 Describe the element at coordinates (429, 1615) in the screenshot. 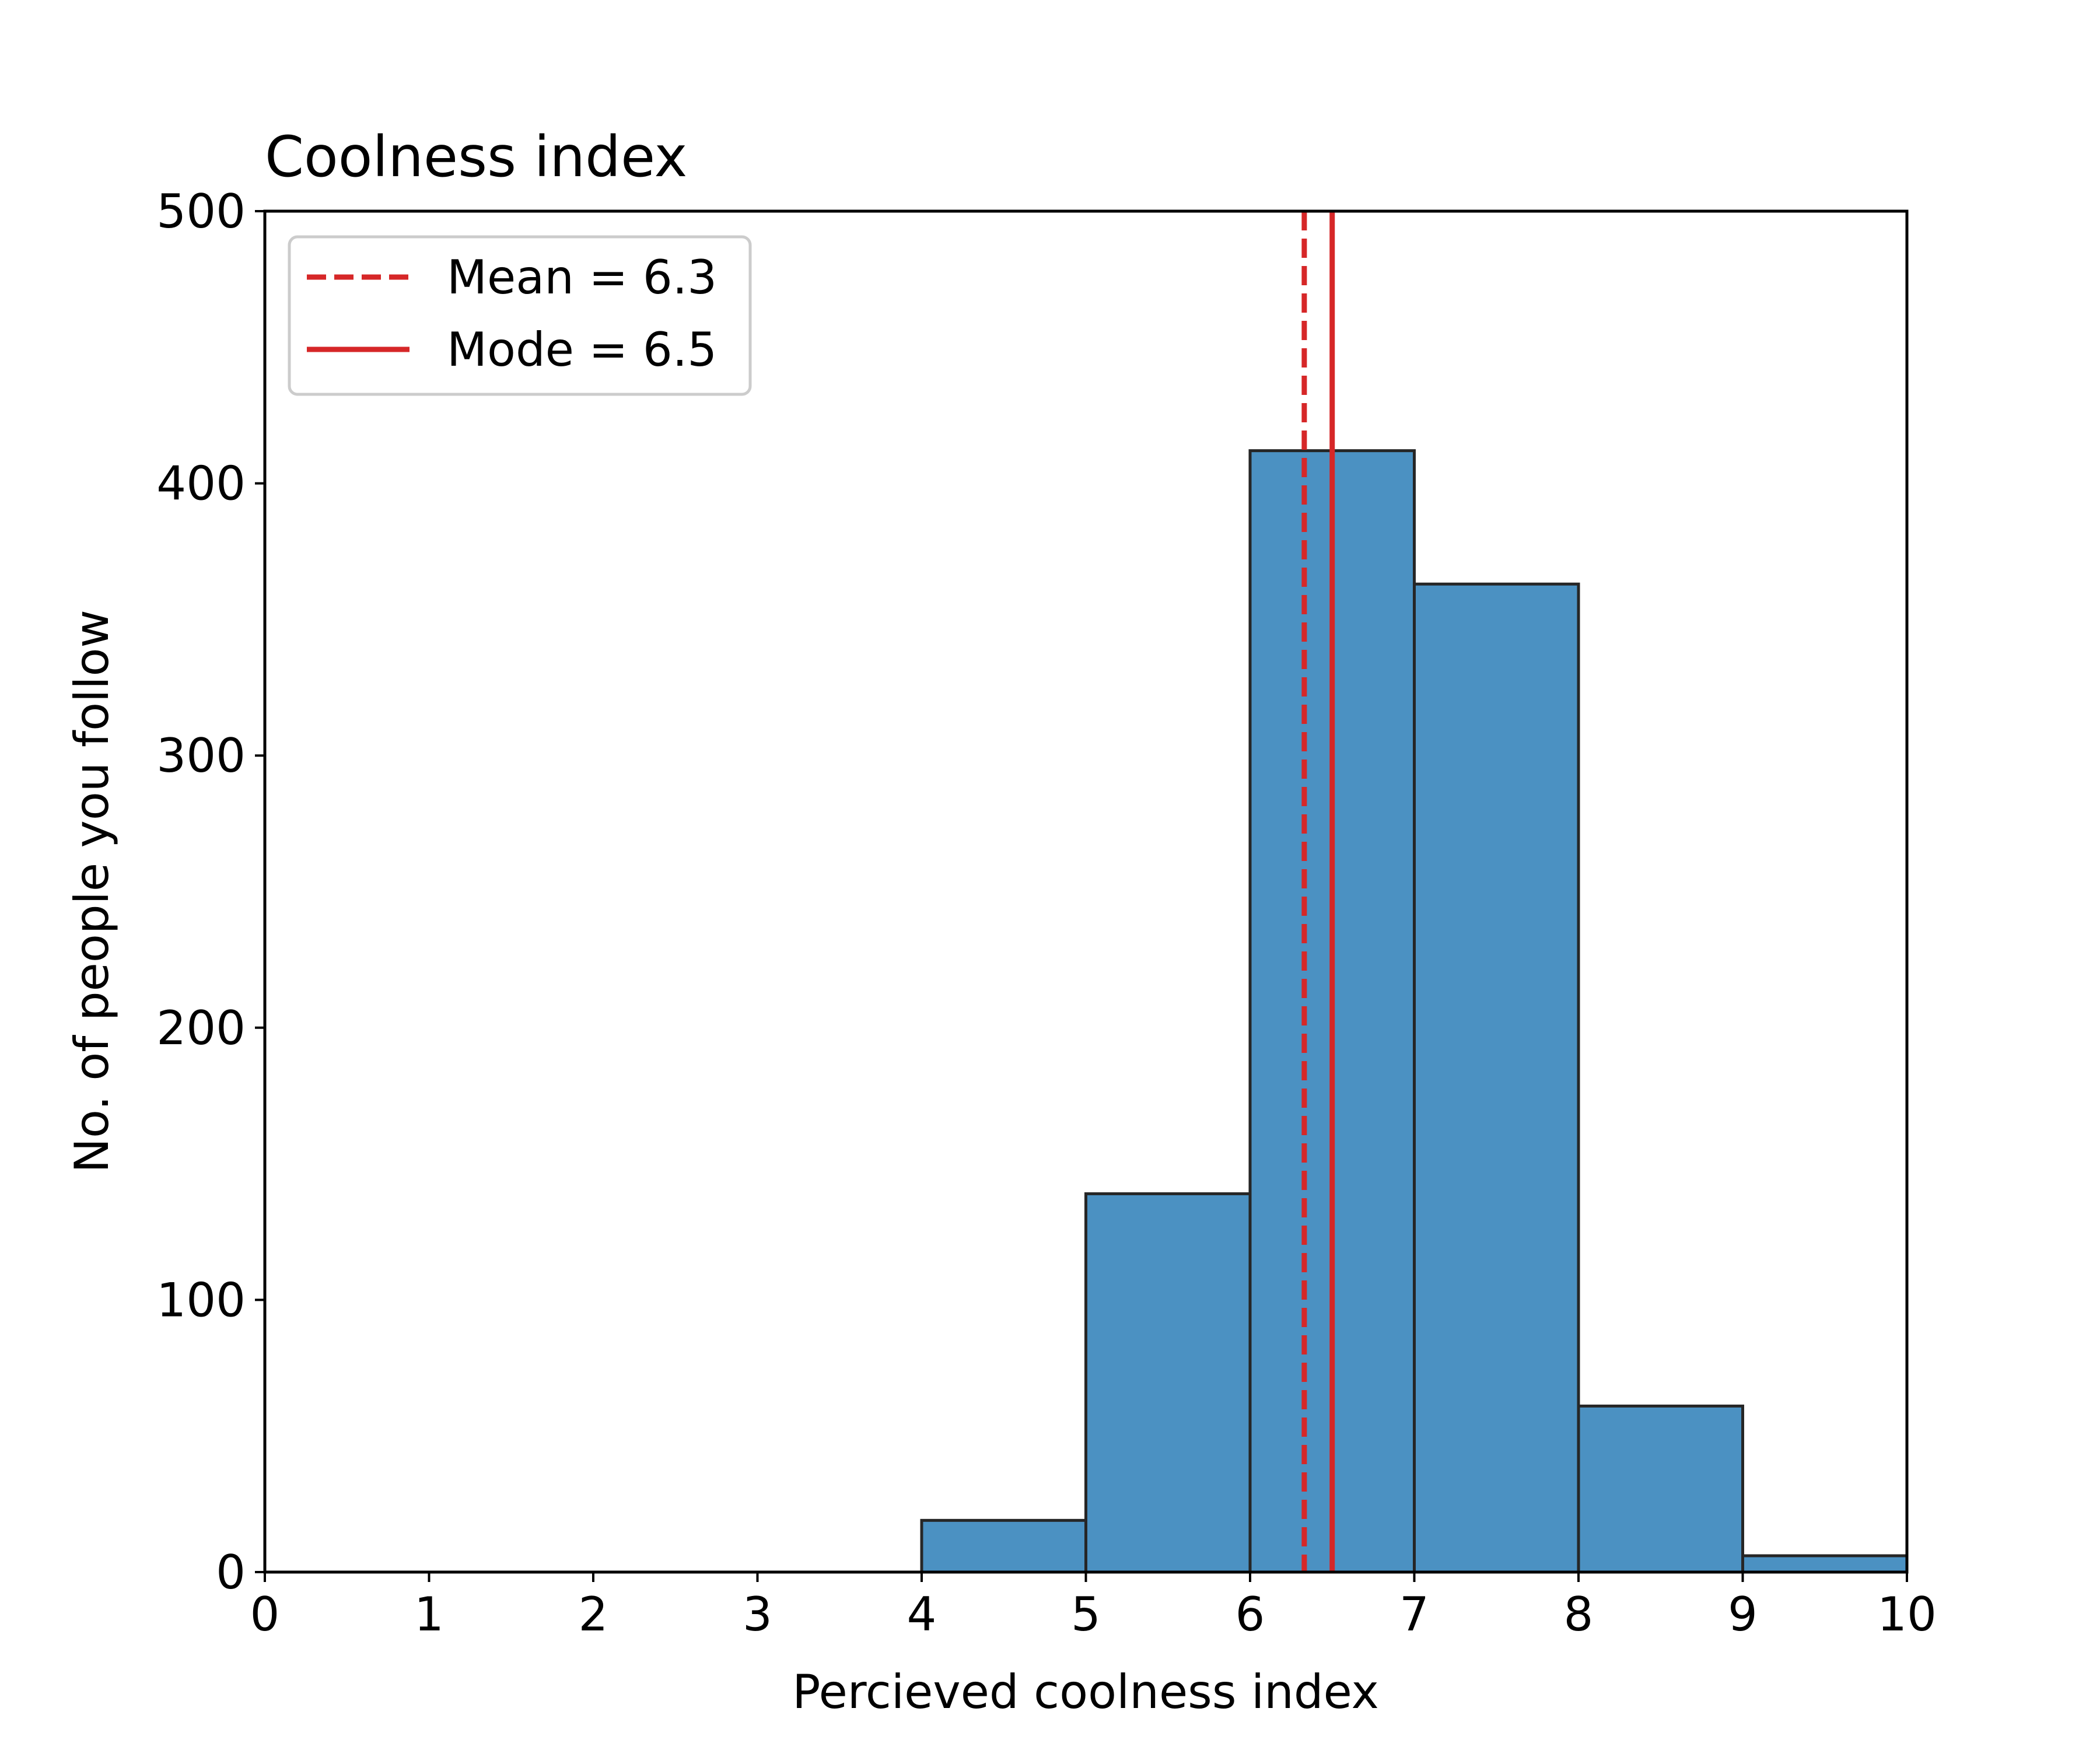

I see `x-tick-label-1: 1` at that location.